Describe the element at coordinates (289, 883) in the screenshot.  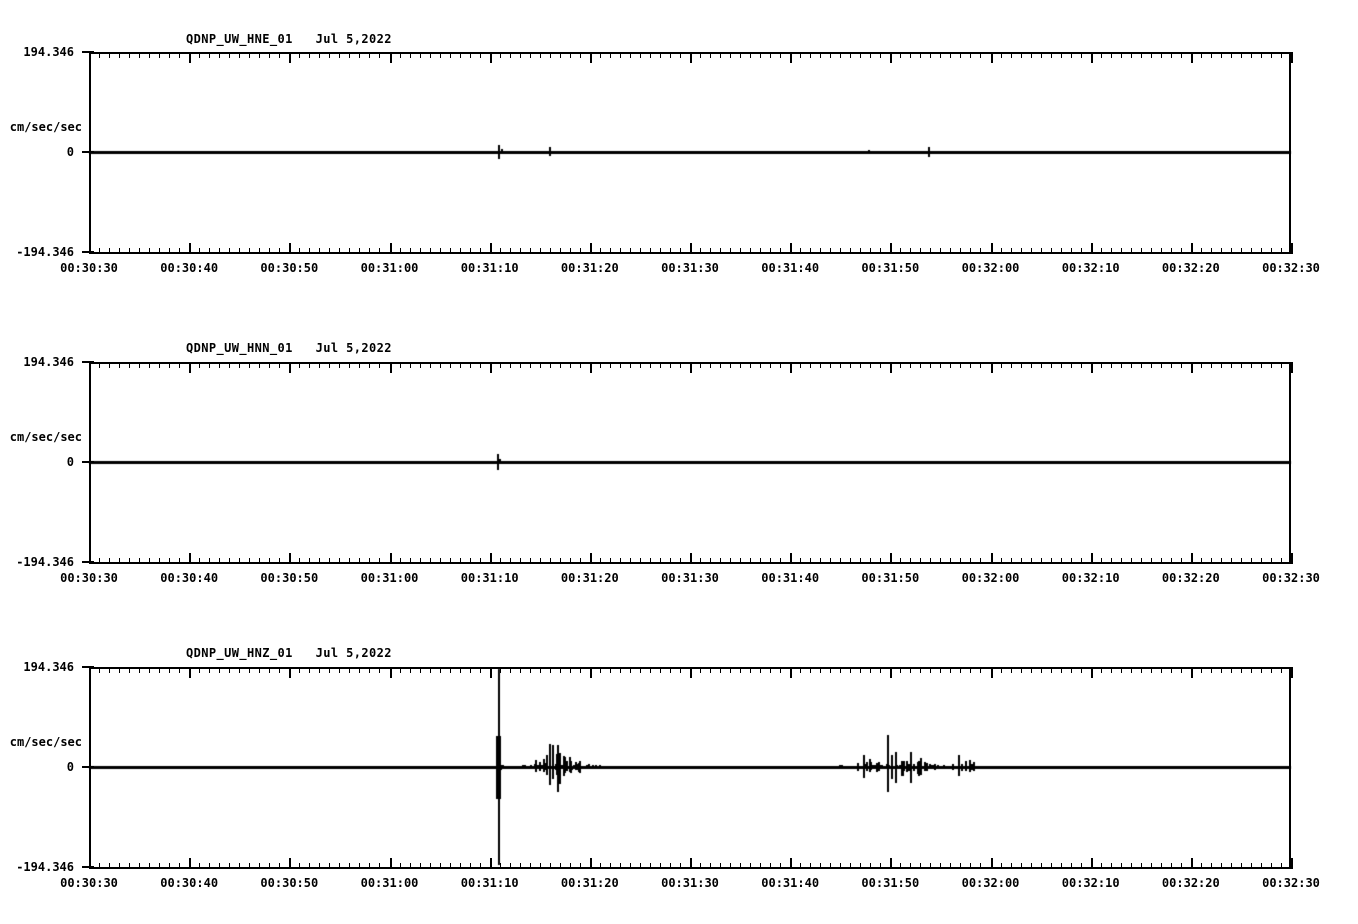
I see `x-axis-tick-label: 00:30:50` at that location.